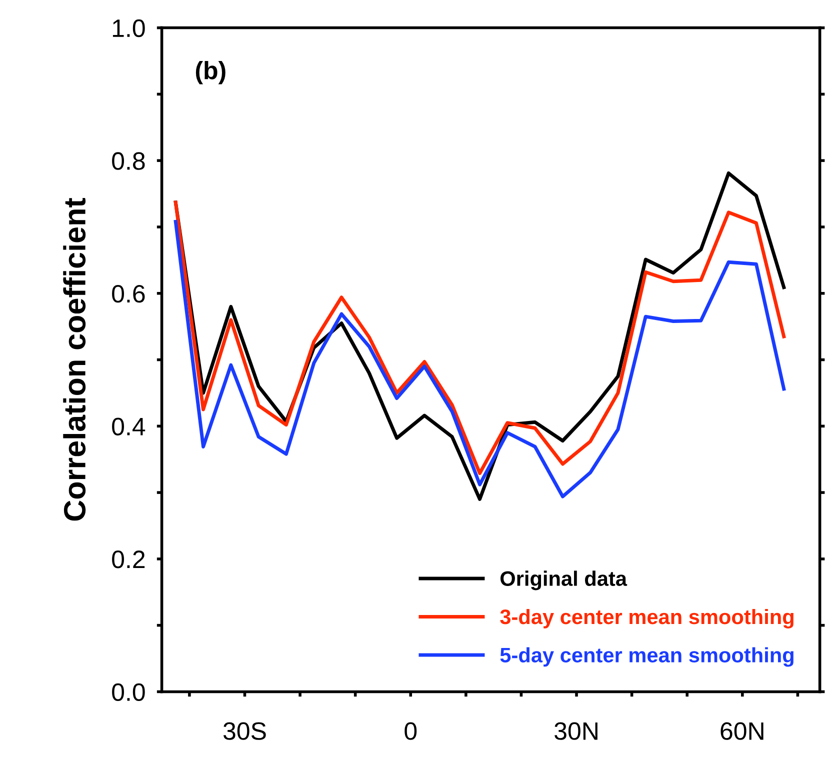 This screenshot has width=834, height=772. What do you see at coordinates (244, 731) in the screenshot?
I see `x-tick-label: 30S` at bounding box center [244, 731].